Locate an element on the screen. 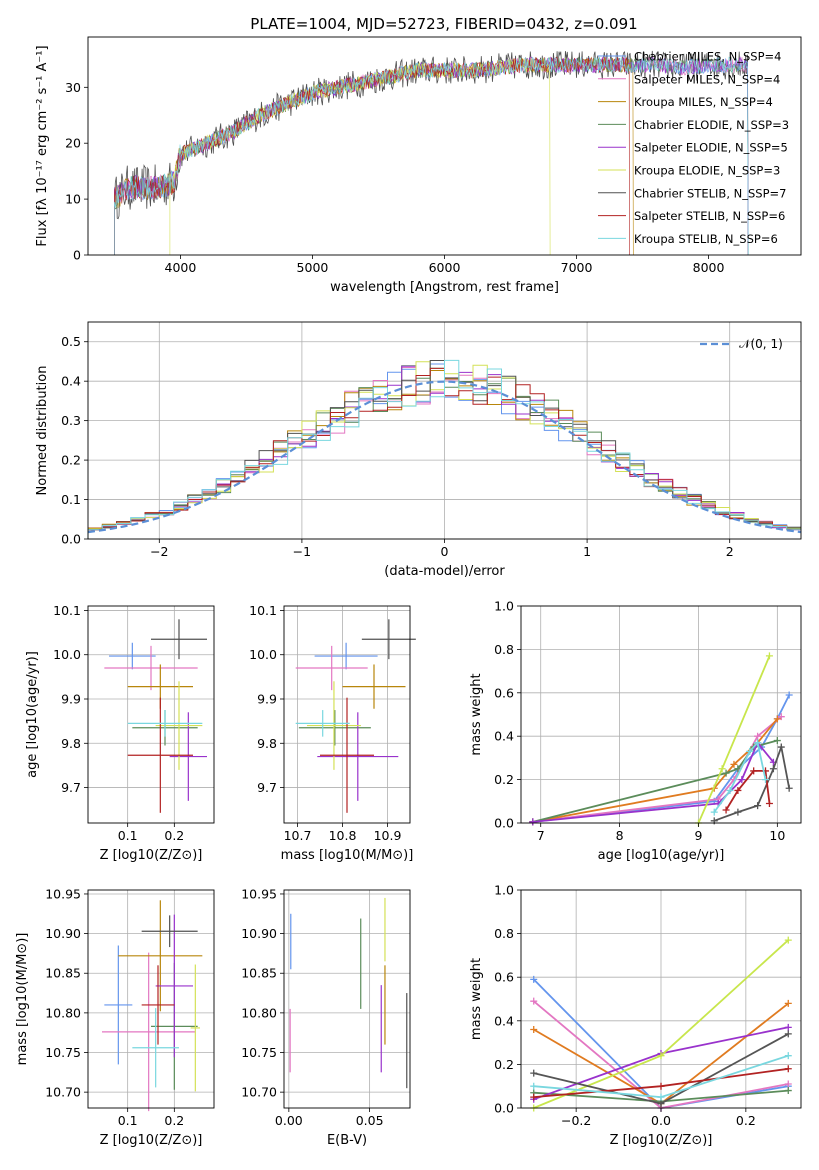 This screenshot has height=1170, width=819. x-axis-label: wavelength [Angstrom, rest frame] is located at coordinates (444, 287).